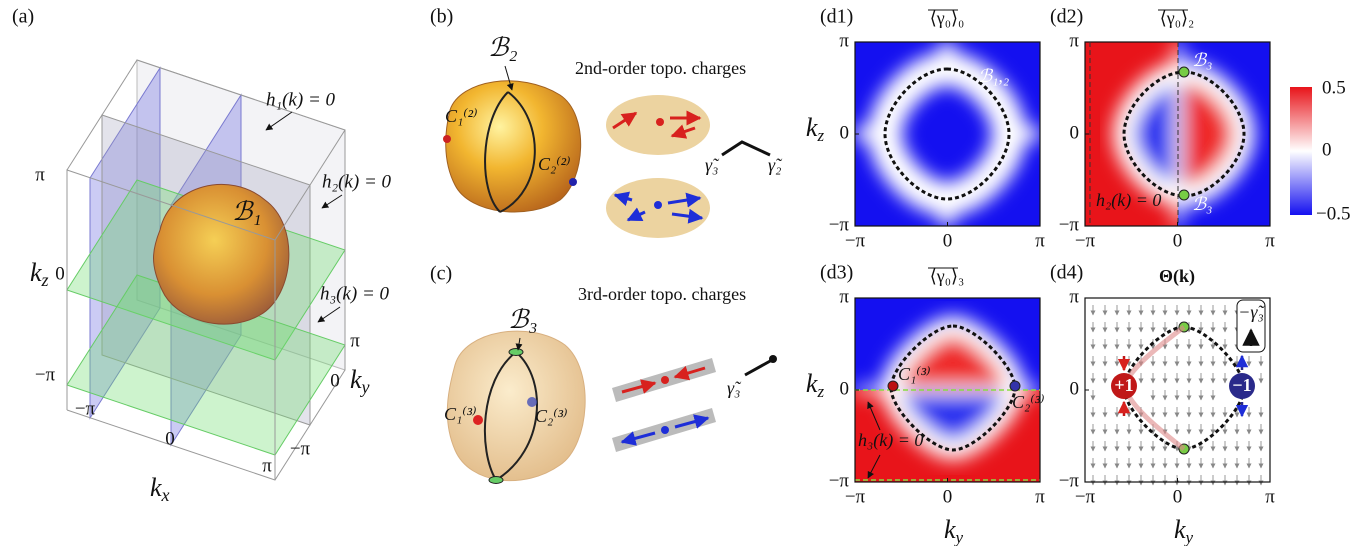  Describe the element at coordinates (947, 276) in the screenshot. I see `panel-title: ⟨γ₀⟩₃` at that location.